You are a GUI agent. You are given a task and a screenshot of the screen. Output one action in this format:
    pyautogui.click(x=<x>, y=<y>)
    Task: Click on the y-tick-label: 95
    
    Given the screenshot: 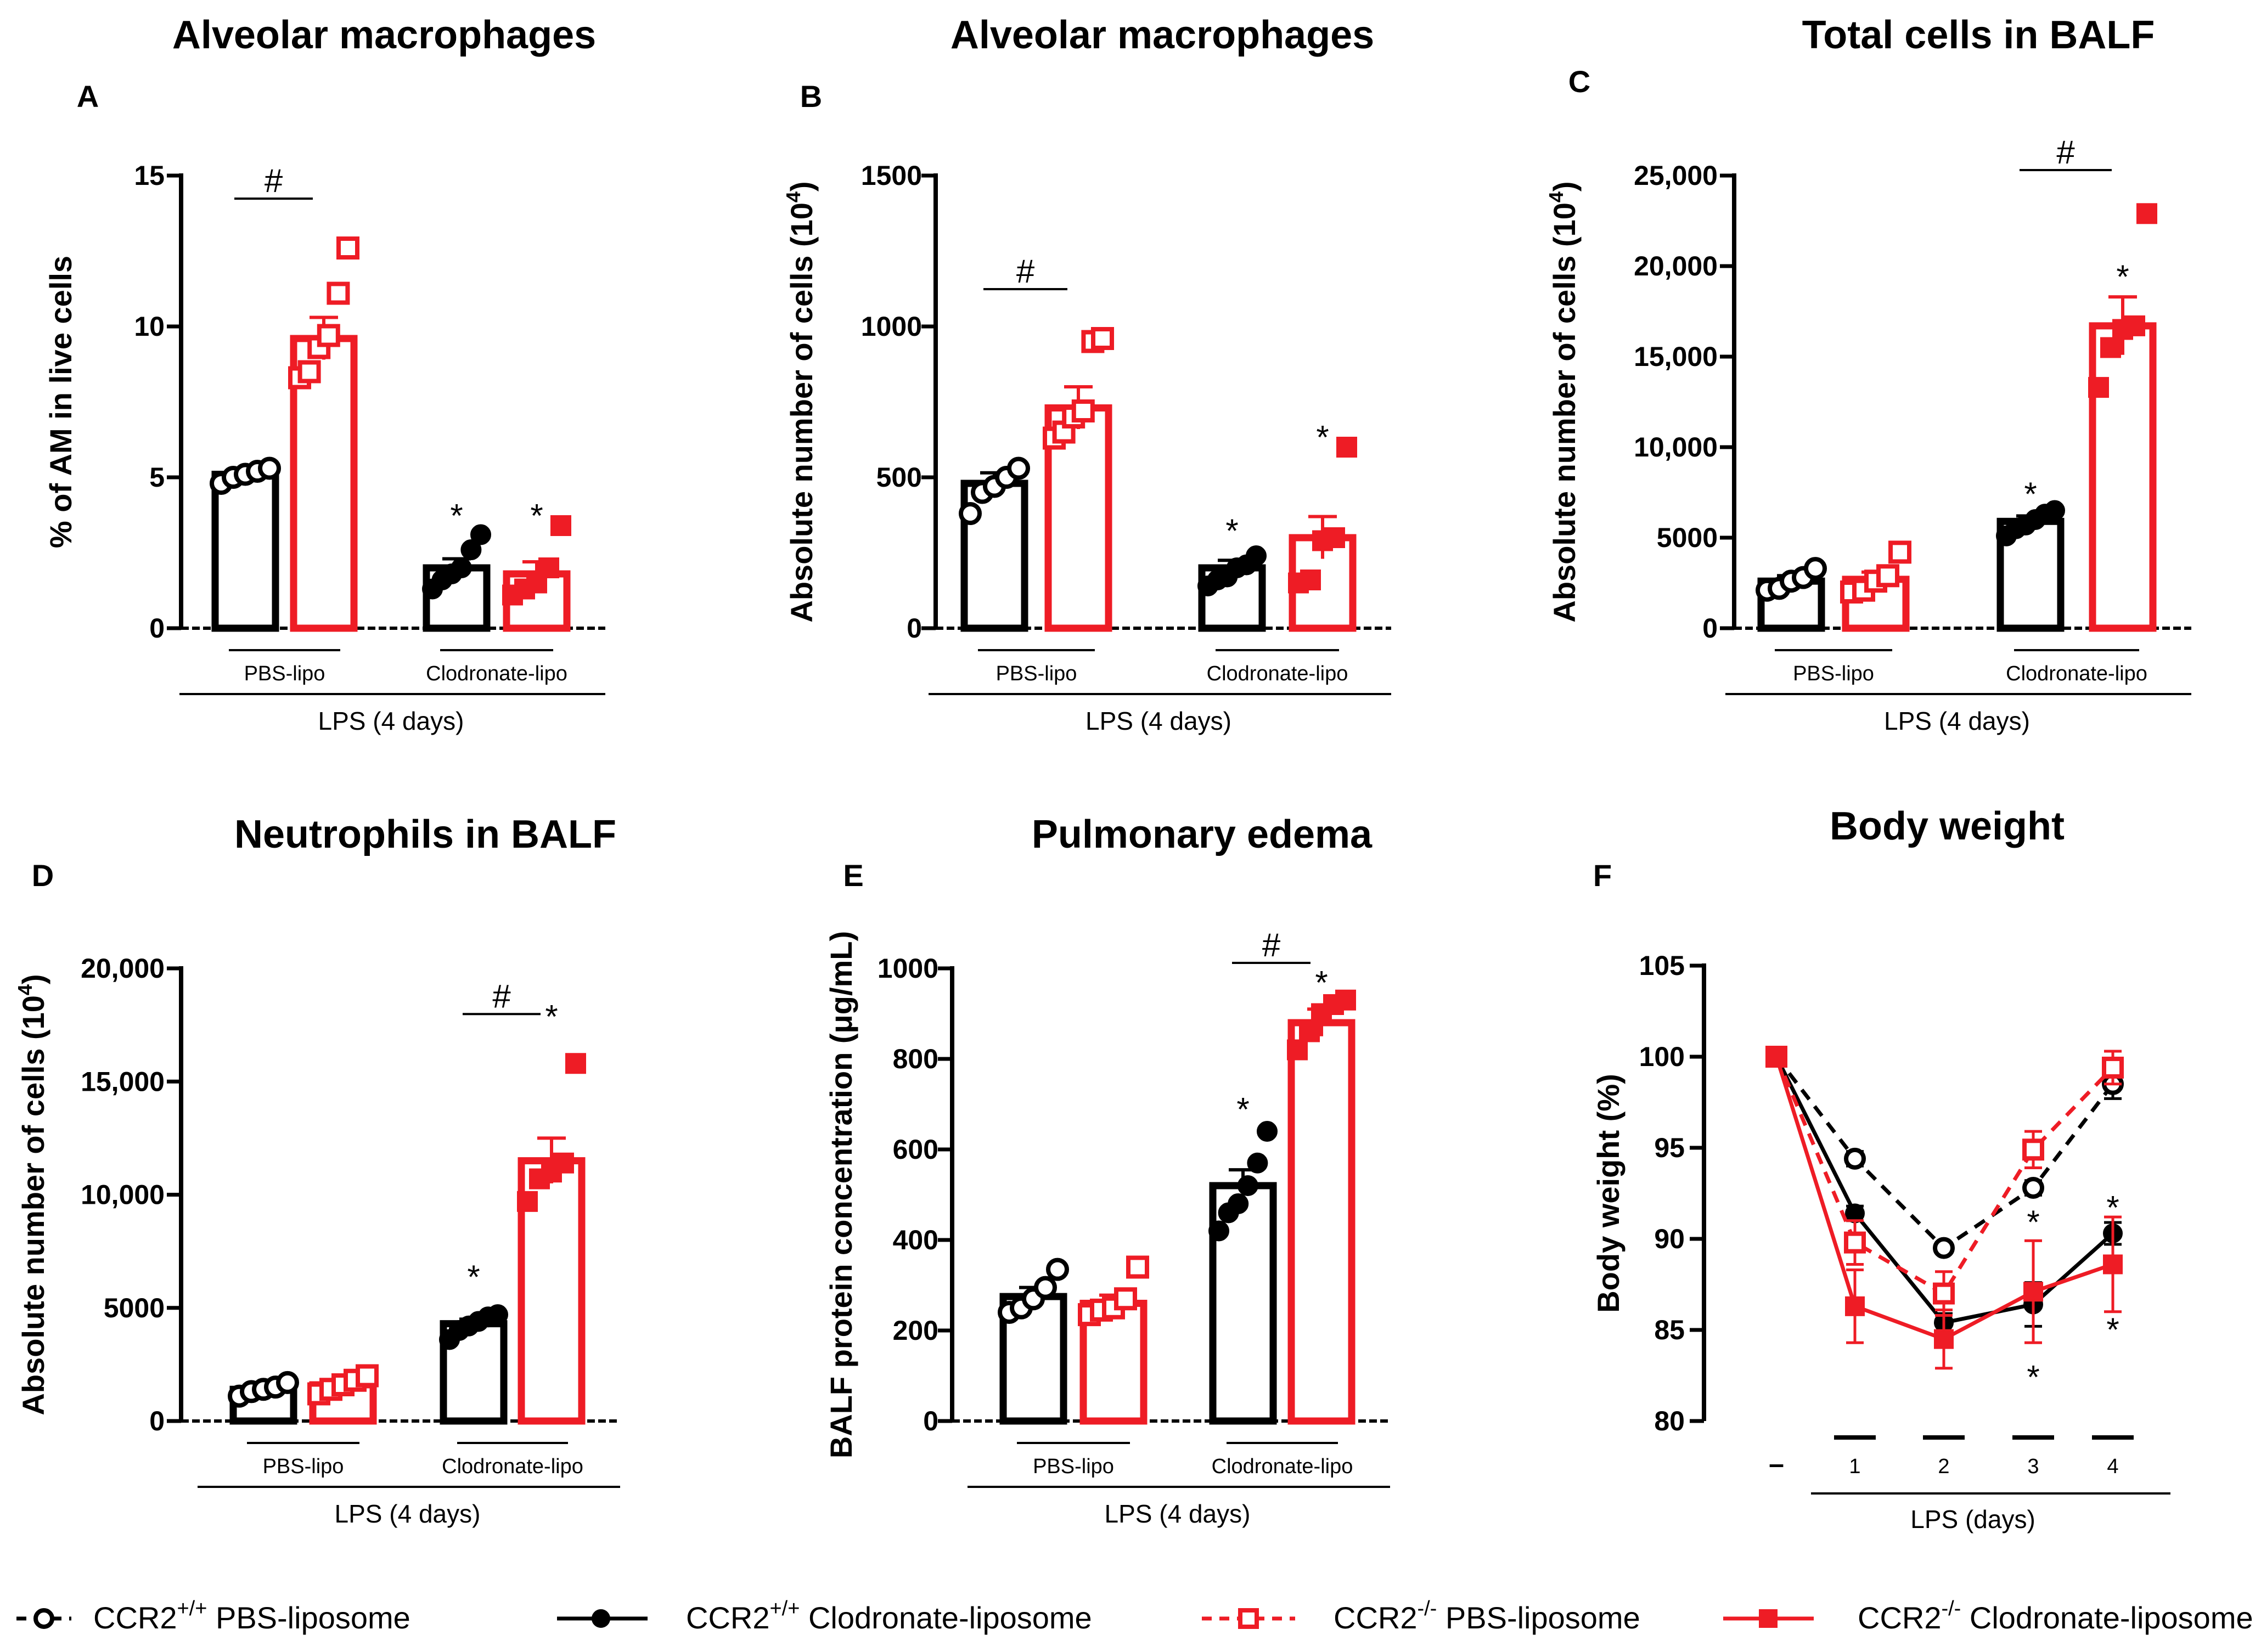 What is the action you would take?
    pyautogui.click(x=1669, y=1148)
    